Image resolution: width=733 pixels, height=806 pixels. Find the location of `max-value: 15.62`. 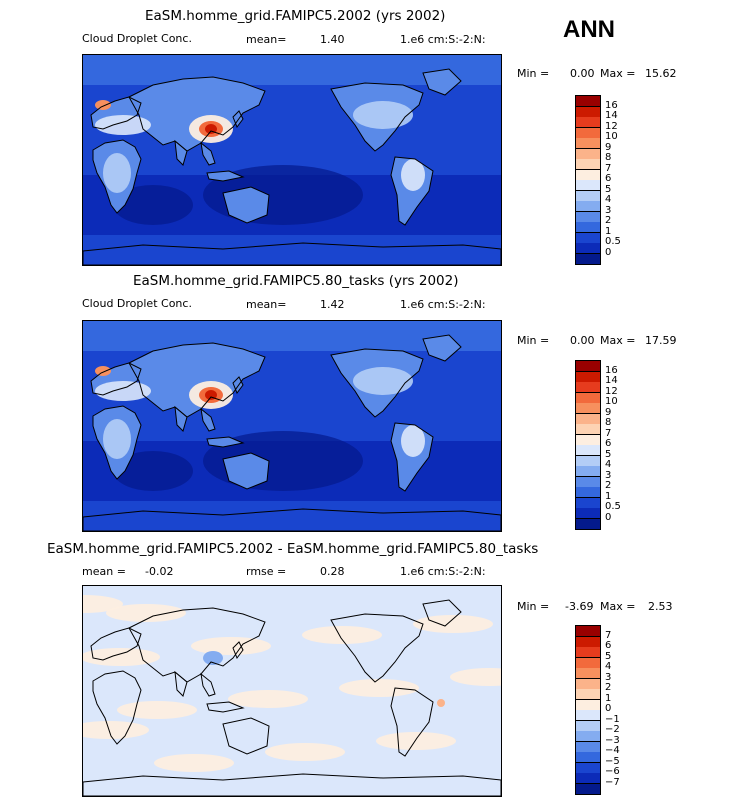

max-value: 15.62 is located at coordinates (661, 73).